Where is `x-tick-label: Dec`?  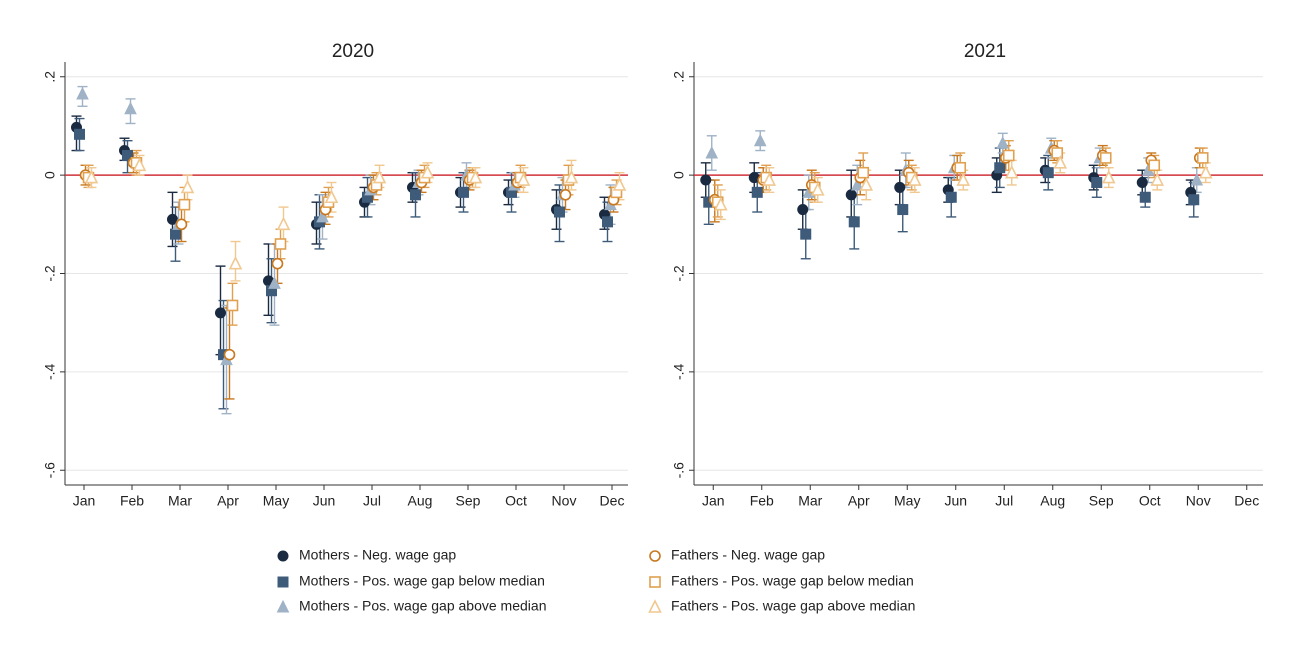 x-tick-label: Dec is located at coordinates (1246, 501).